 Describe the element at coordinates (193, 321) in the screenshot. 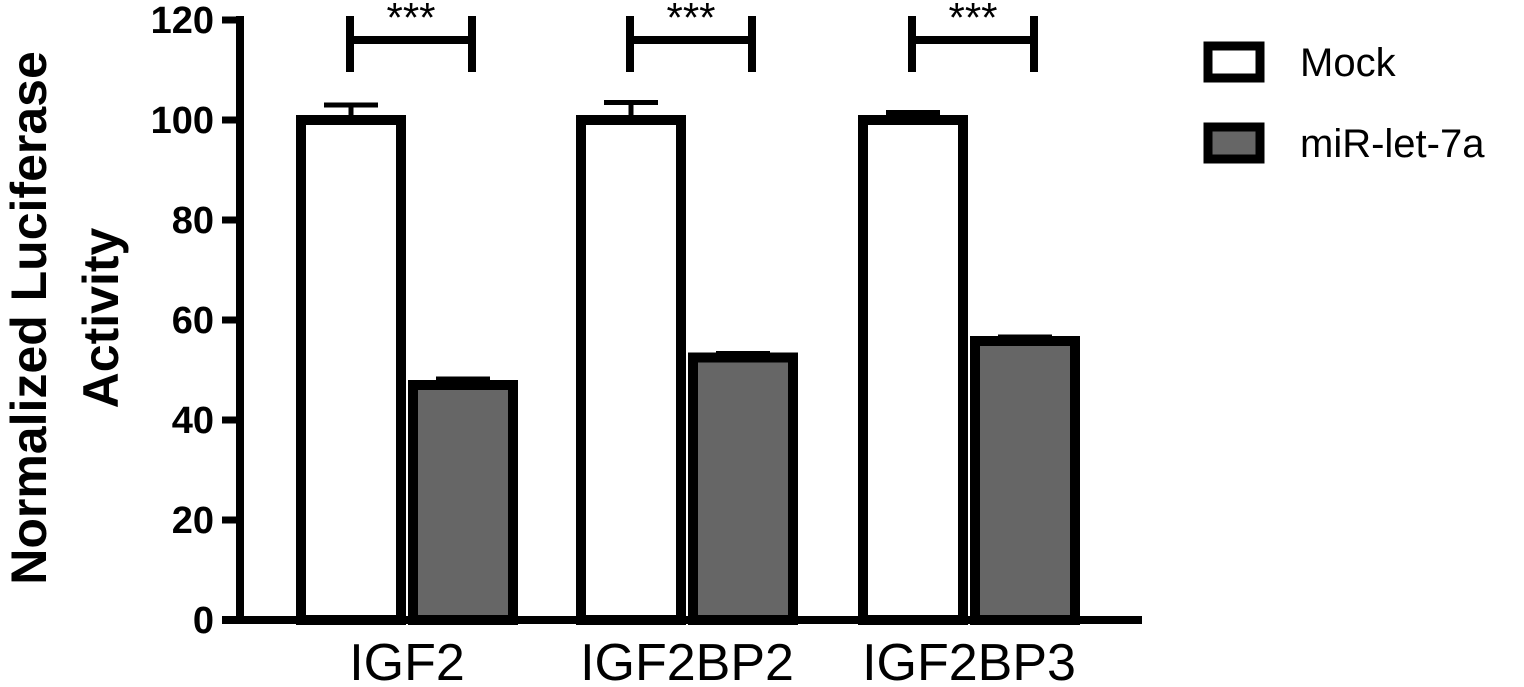

I see `y-tick-label: 60` at that location.